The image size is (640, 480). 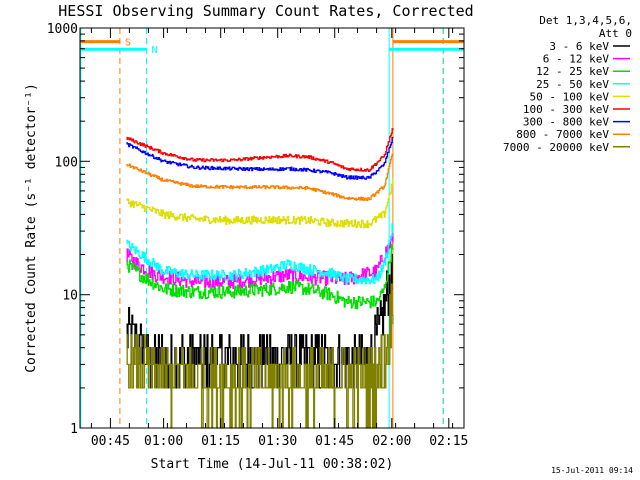 I want to click on marker-label: N, so click(x=155, y=50).